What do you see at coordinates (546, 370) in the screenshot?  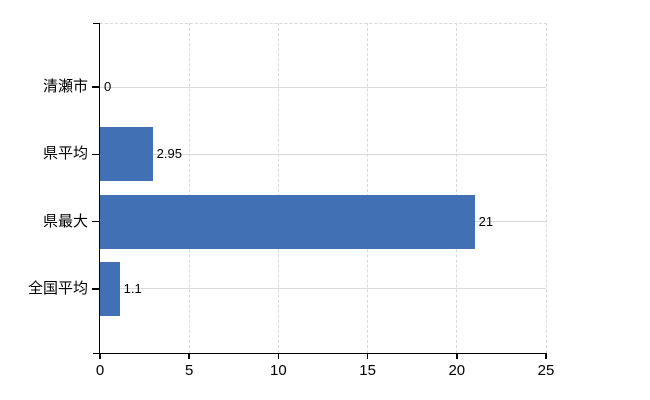 I see `x-tick-label: 25` at bounding box center [546, 370].